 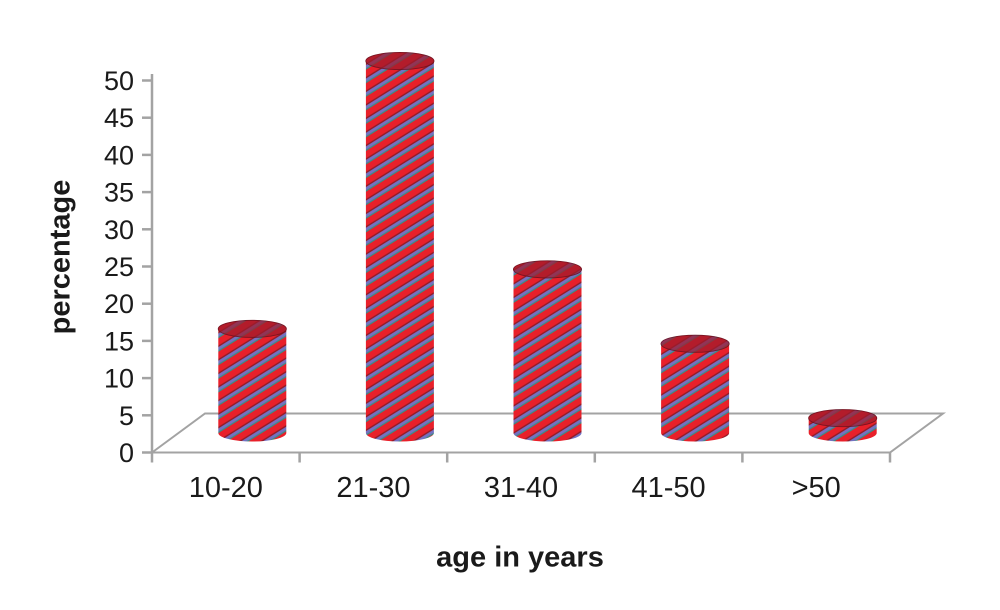 What do you see at coordinates (126, 416) in the screenshot?
I see `y-tick-label: 5` at bounding box center [126, 416].